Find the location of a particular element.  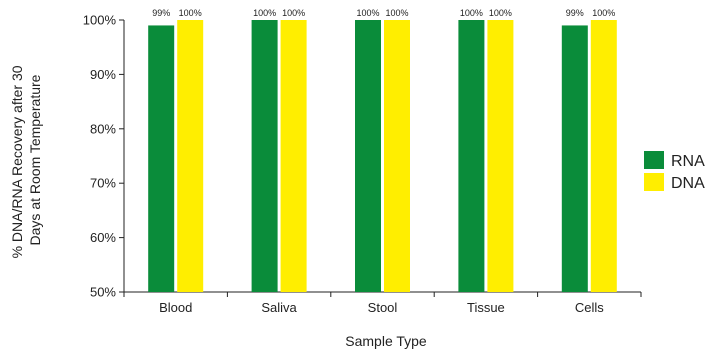

data-label-dna-cells: 100% is located at coordinates (603, 13).